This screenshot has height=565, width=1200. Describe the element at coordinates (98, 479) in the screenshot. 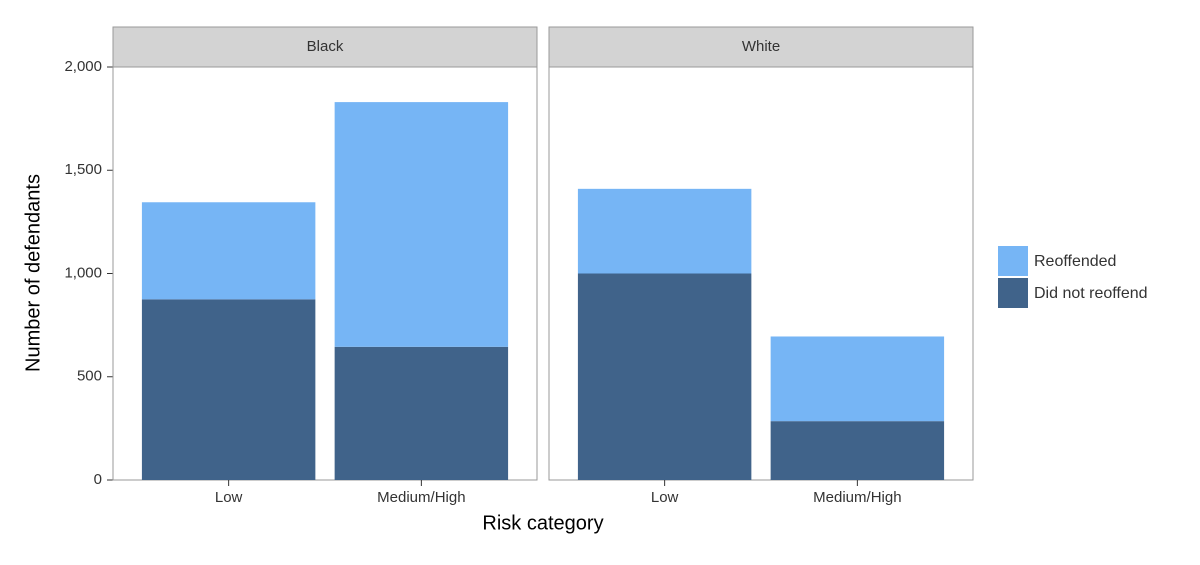

I see `y-tick-label: 0` at that location.